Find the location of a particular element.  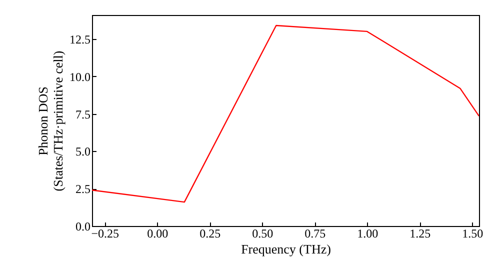

x-tick-label: 0.25 is located at coordinates (210, 233).